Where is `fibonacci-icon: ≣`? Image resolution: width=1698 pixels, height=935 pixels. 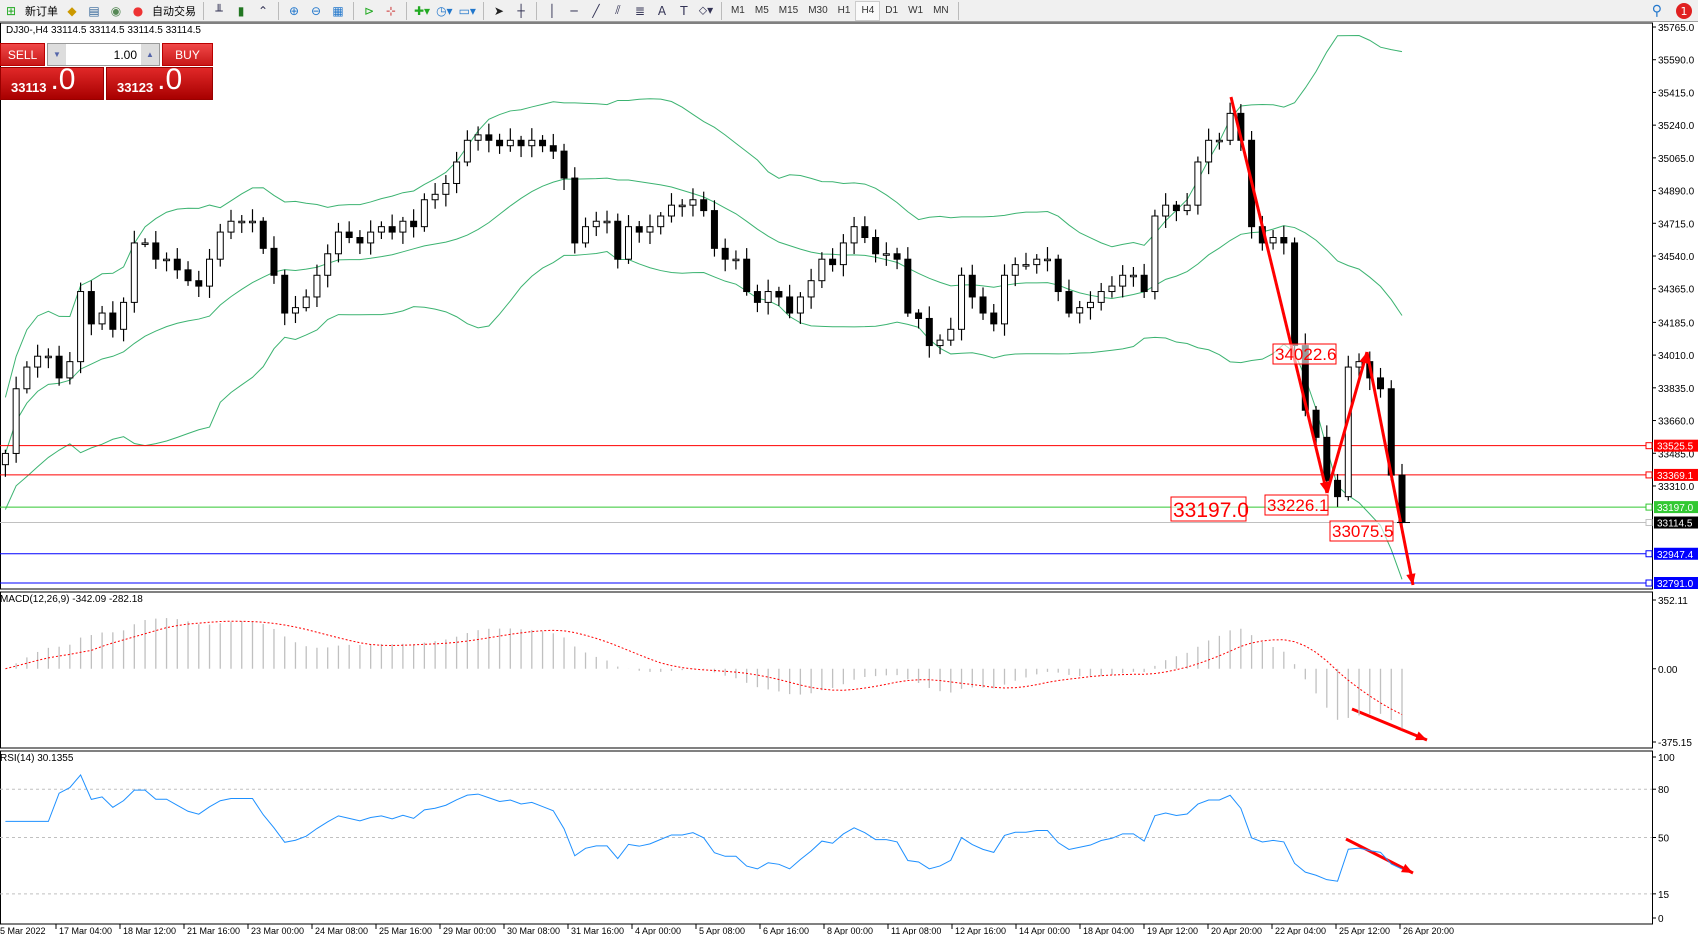 fibonacci-icon: ≣ is located at coordinates (639, 10).